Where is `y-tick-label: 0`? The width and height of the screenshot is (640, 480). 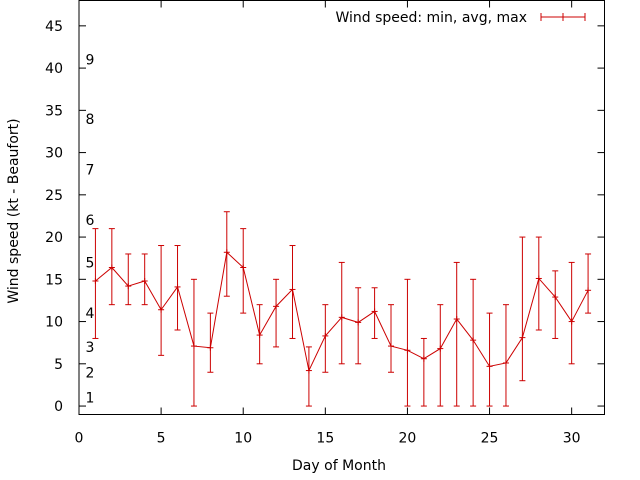 y-tick-label: 0 is located at coordinates (58, 407).